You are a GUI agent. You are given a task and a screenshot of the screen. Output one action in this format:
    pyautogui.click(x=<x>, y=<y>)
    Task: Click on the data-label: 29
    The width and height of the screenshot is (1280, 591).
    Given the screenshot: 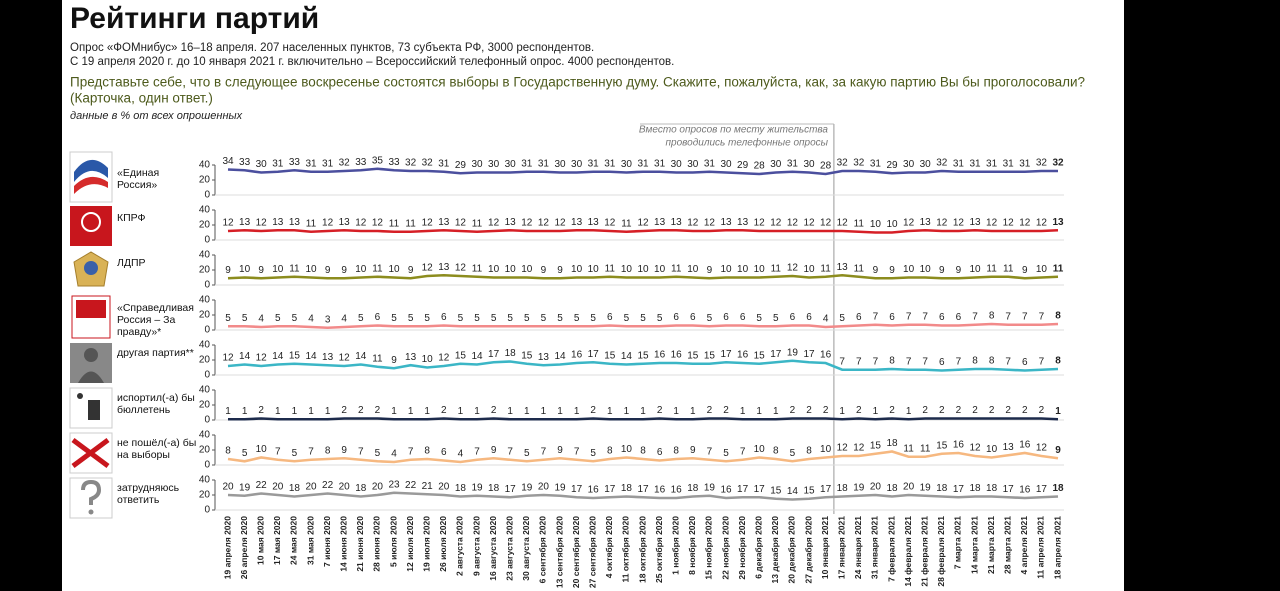 What is the action you would take?
    pyautogui.click(x=743, y=165)
    